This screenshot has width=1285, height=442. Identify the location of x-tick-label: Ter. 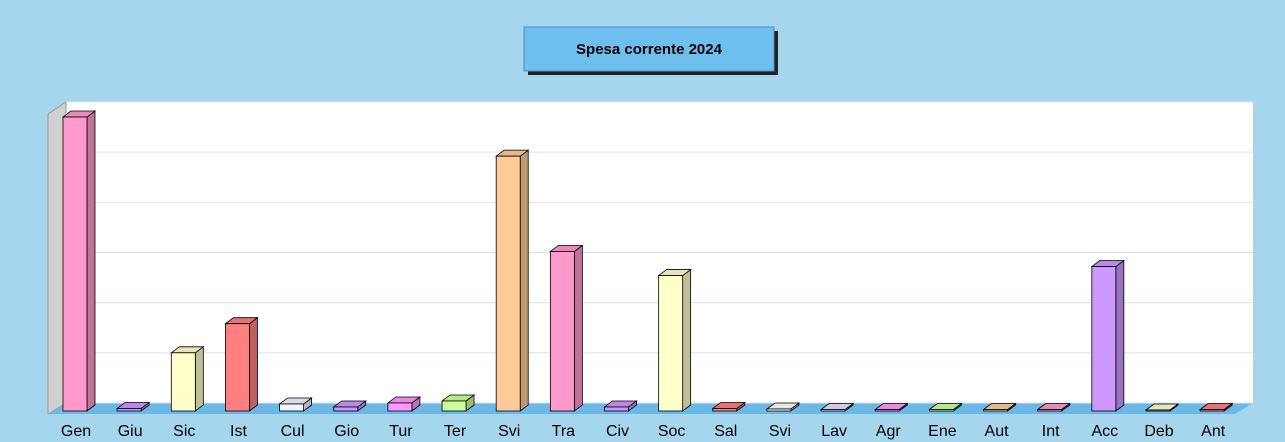
(455, 431).